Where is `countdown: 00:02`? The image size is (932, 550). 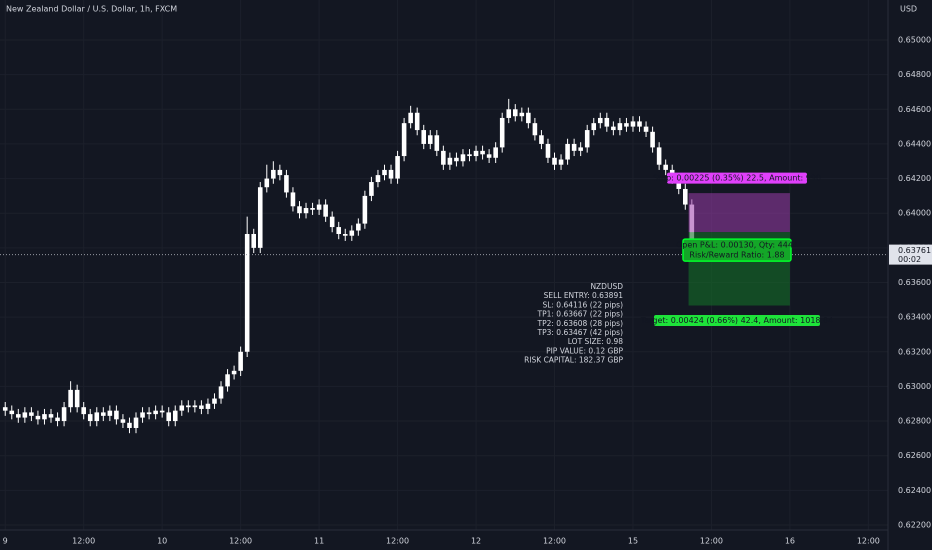
countdown: 00:02 is located at coordinates (909, 259).